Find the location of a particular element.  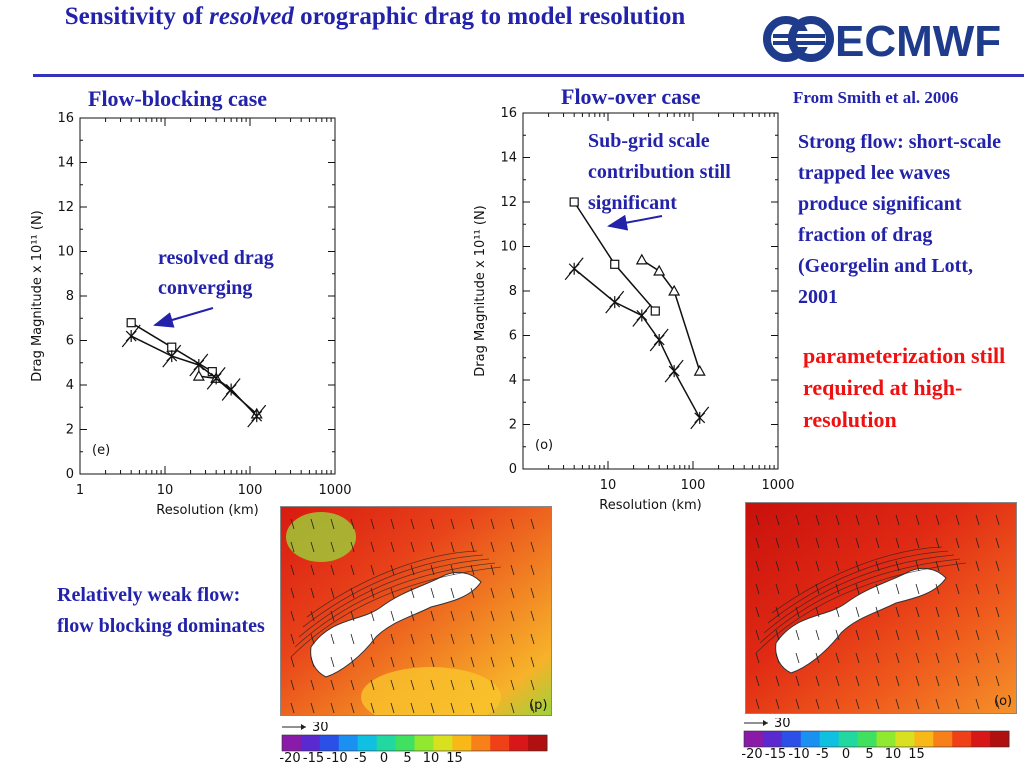

wind-map-flow-over: (o) is located at coordinates (881, 608).